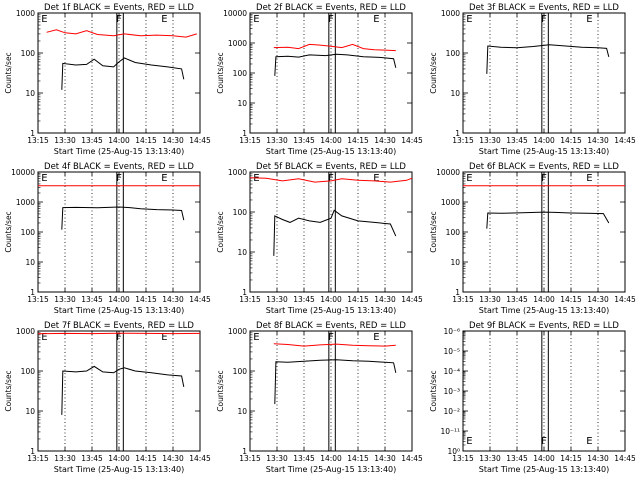 Image resolution: width=640 pixels, height=480 pixels. What do you see at coordinates (451, 331) in the screenshot?
I see `y-tick-label: 10⁻⁶` at bounding box center [451, 331].